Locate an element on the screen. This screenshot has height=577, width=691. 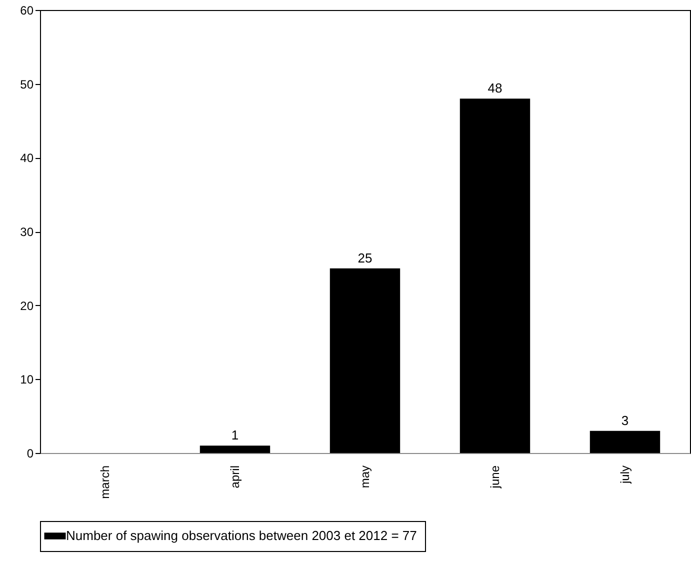
y-tick-label: 20 is located at coordinates (27, 305).